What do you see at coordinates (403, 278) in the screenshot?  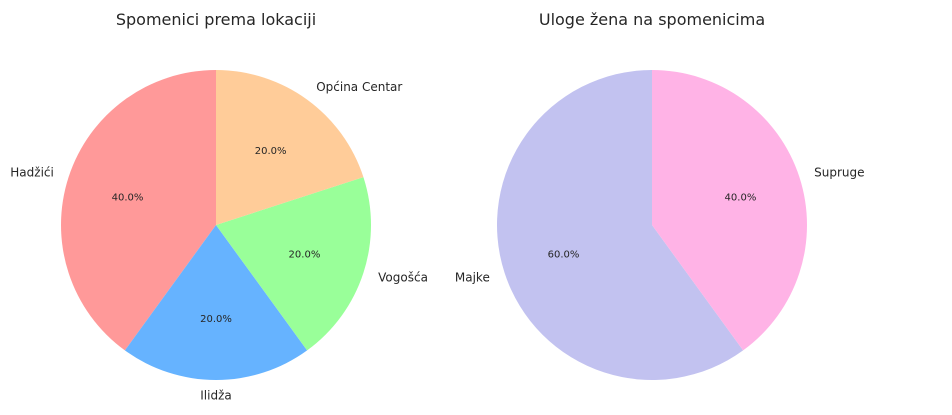 I see `pie-category-label-vogosca: Vogošća` at bounding box center [403, 278].